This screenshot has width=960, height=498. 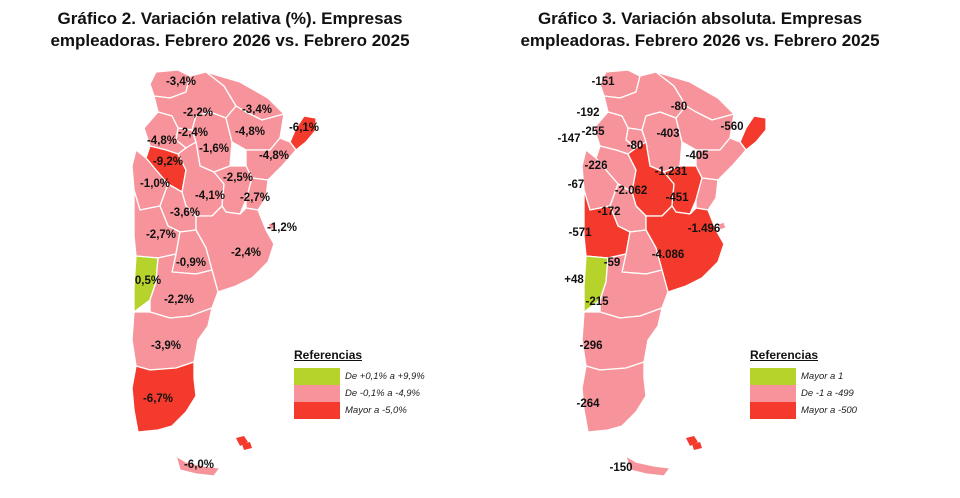 What do you see at coordinates (574, 280) in the screenshot?
I see `province-label-neuquen: +48` at bounding box center [574, 280].